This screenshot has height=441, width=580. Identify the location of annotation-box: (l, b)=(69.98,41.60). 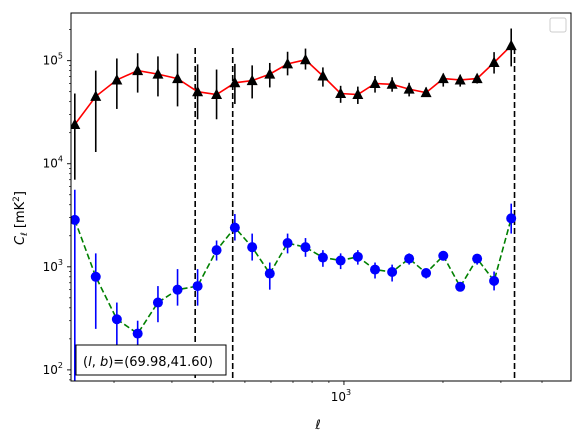
(151, 360).